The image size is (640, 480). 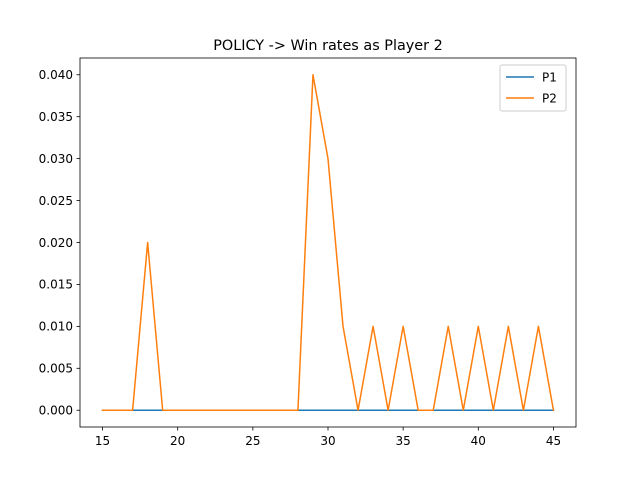 What do you see at coordinates (56, 117) in the screenshot?
I see `y-tick-label: 0.035` at bounding box center [56, 117].